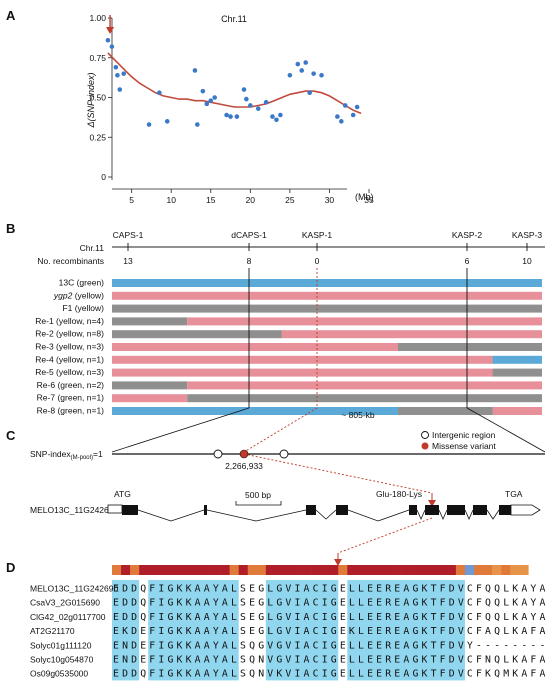  Describe the element at coordinates (218, 454) in the screenshot. I see `intergenic-site` at that location.